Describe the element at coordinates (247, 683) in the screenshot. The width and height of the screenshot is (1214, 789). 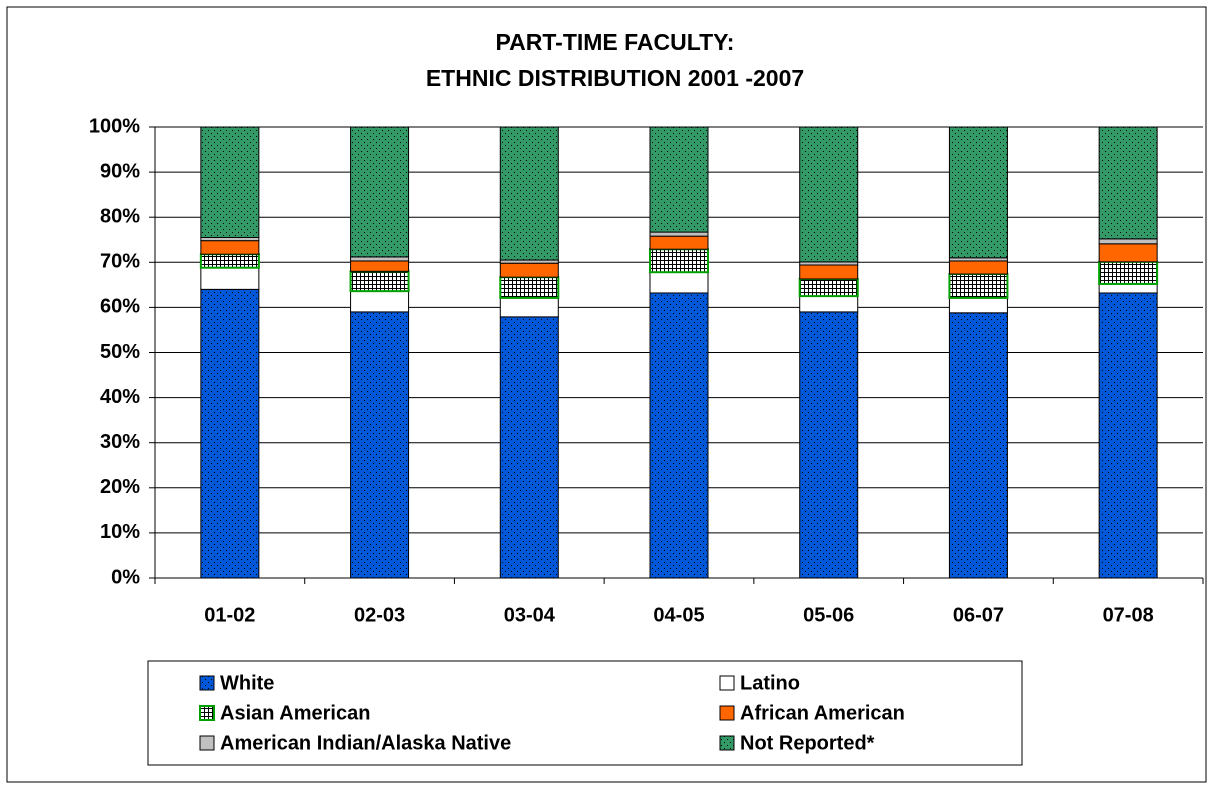
I see `legend-label: White` at that location.